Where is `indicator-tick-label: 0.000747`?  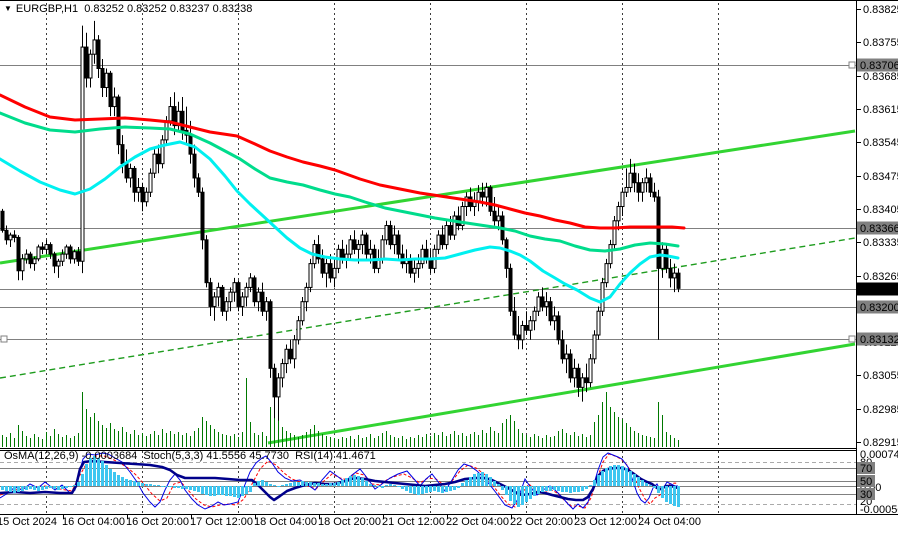
indicator-tick-label: 0.000747 is located at coordinates (879, 455).